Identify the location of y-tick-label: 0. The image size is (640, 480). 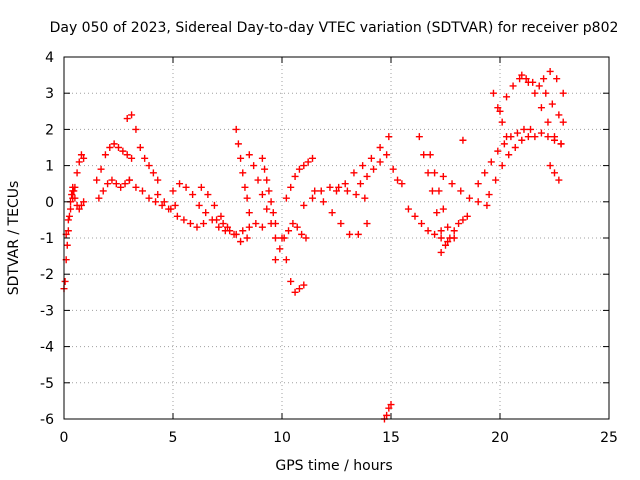
(49, 203).